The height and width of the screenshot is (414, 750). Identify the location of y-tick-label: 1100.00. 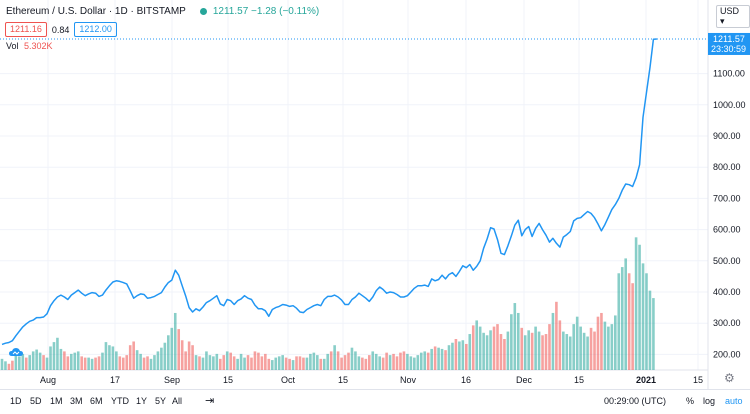
(729, 74).